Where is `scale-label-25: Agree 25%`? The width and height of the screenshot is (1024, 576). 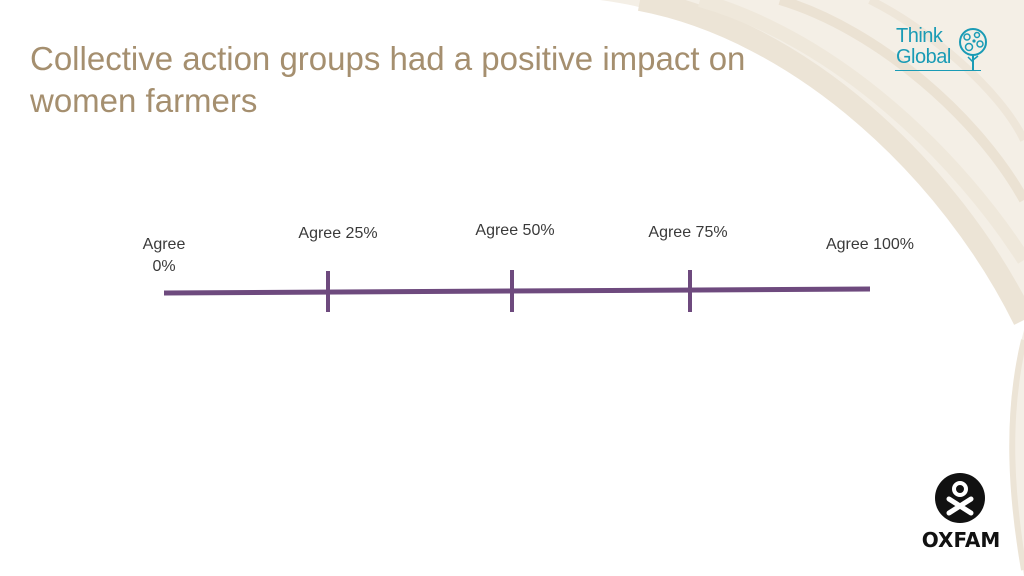
scale-label-25: Agree 25% is located at coordinates (338, 233).